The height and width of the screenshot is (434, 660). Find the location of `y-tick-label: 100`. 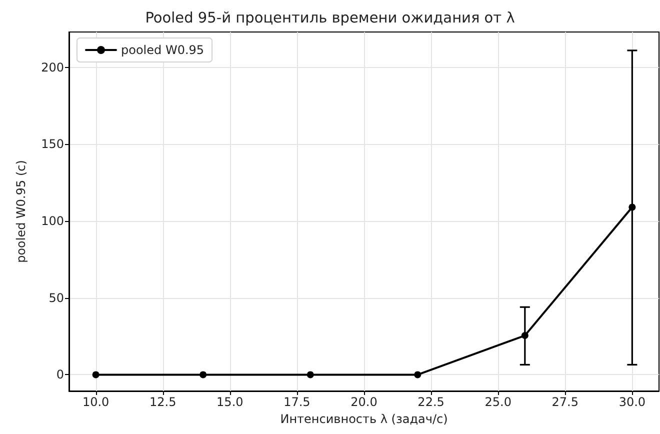

y-tick-label: 100 is located at coordinates (52, 221).